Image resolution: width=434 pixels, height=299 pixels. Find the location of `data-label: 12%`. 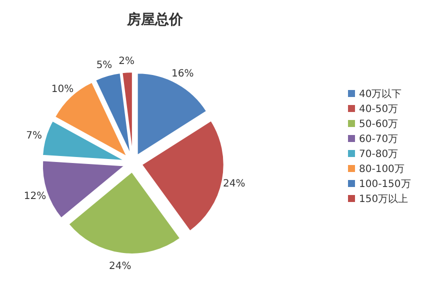

data-label: 12% is located at coordinates (35, 196).